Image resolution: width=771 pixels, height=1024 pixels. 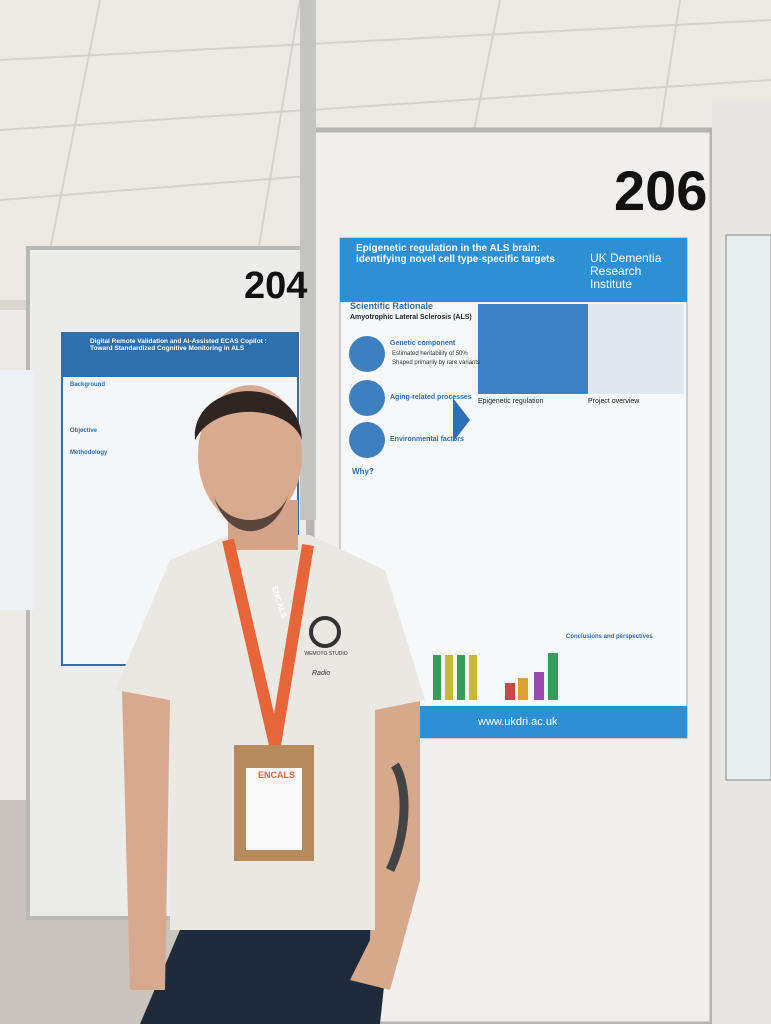 I want to click on why-heading: Why?, so click(x=363, y=471).